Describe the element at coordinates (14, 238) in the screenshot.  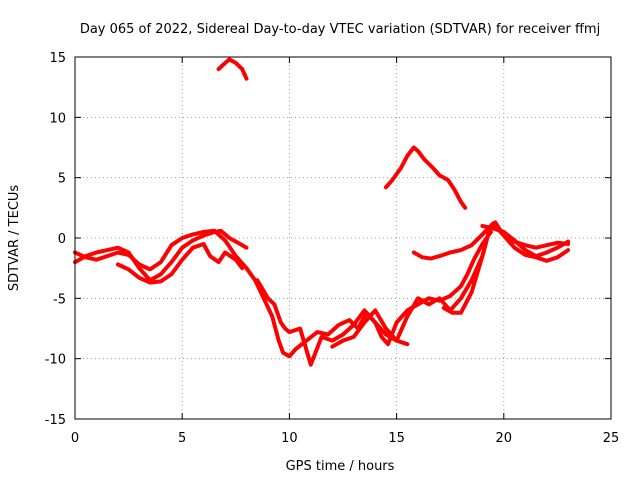
I see `y-axis-label: SDTVAR / TECUs` at that location.